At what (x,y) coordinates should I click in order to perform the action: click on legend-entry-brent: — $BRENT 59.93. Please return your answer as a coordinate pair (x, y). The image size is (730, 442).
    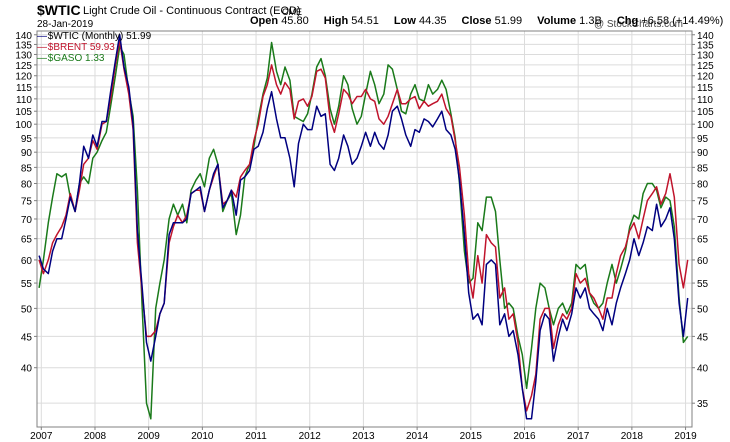
    Looking at the image, I should click on (76, 47).